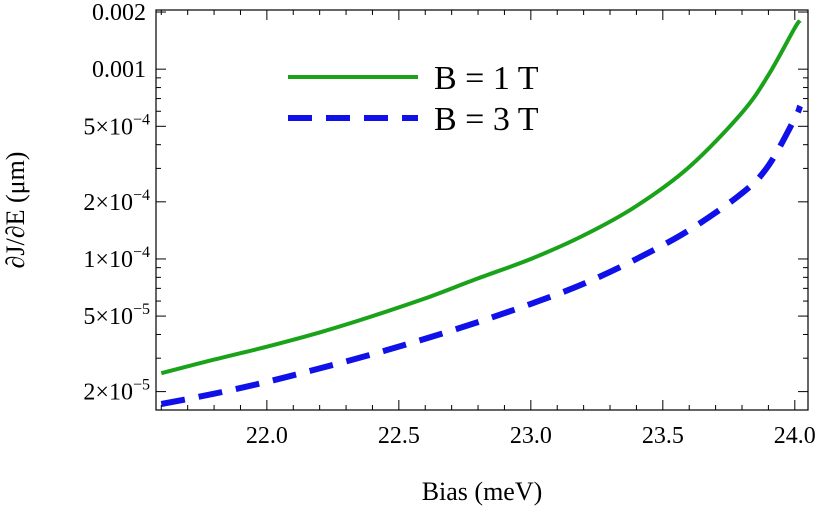 This screenshot has width=822, height=509. What do you see at coordinates (119, 13) in the screenshot?
I see `y-tick-label: 0.002` at bounding box center [119, 13].